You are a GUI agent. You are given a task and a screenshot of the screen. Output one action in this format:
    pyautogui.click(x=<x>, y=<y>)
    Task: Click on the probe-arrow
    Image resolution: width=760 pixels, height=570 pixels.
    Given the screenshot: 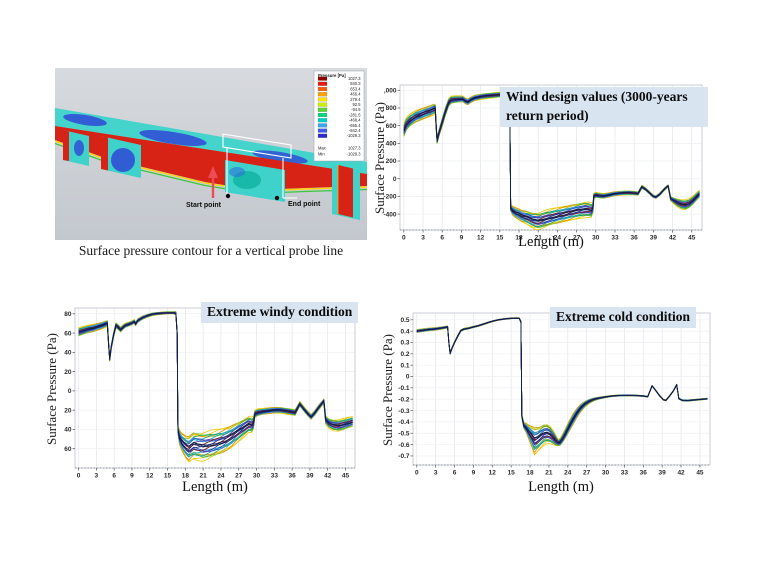 What is the action you would take?
    pyautogui.click(x=213, y=182)
    